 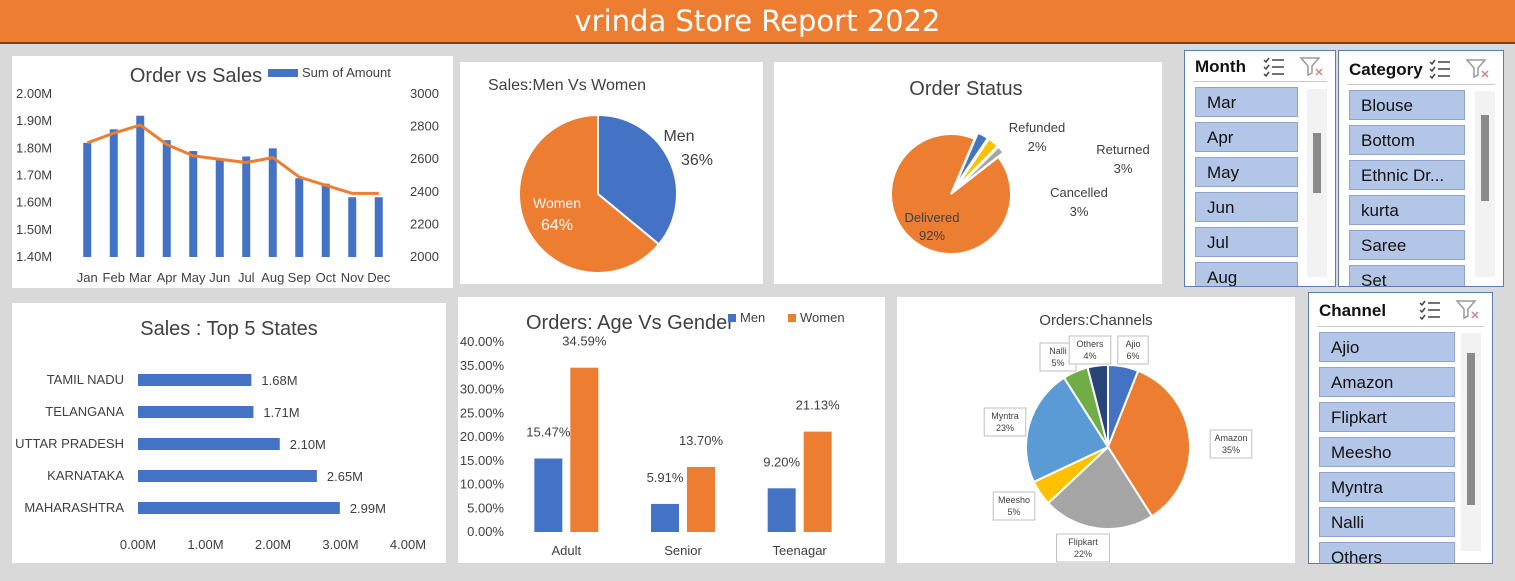 I want to click on category-slicer-scrollbar, so click(x=1485, y=184).